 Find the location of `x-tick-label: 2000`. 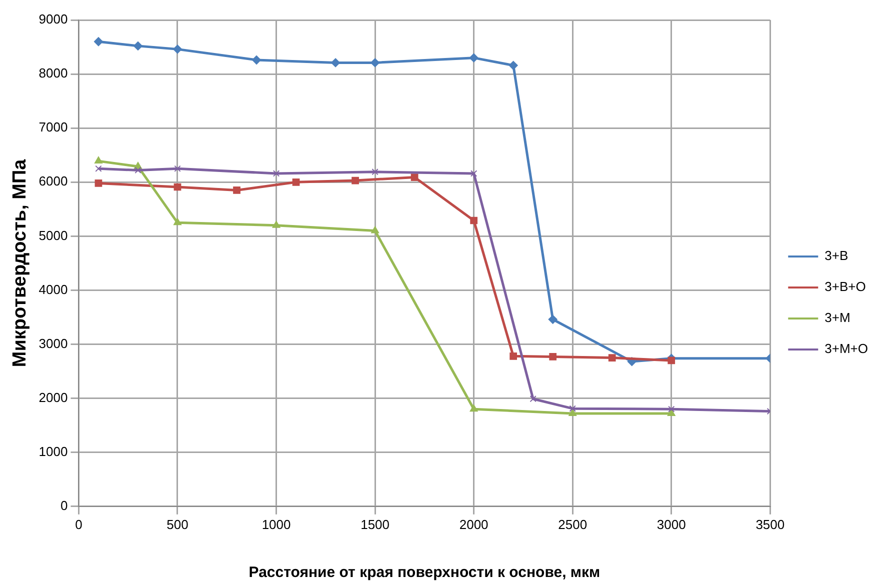

x-tick-label: 2000 is located at coordinates (473, 524).